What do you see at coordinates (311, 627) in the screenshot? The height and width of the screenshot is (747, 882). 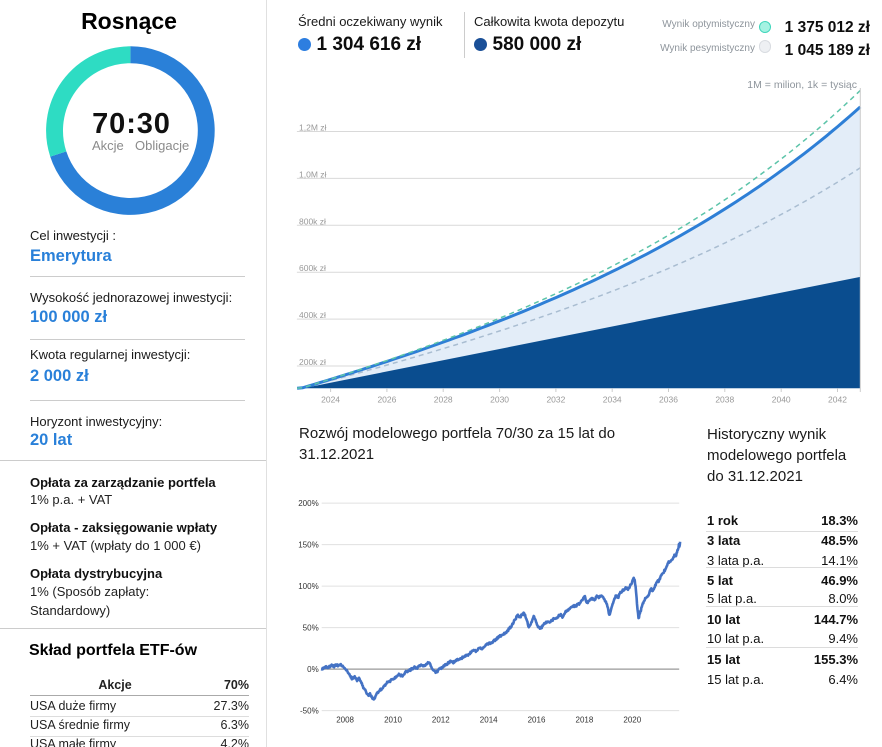 I see `svg-text: 50%` at bounding box center [311, 627].